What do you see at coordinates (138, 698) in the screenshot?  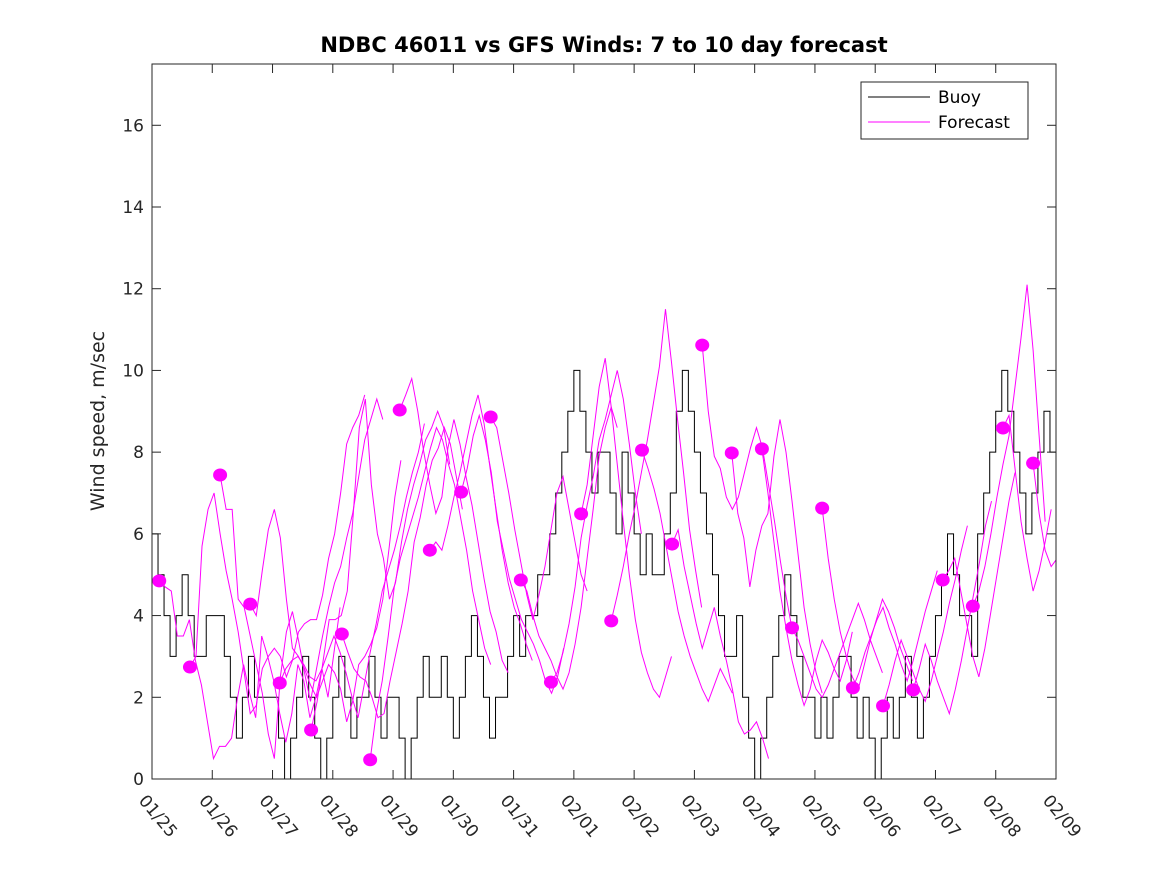 I see `y-tick-label: 2` at bounding box center [138, 698].